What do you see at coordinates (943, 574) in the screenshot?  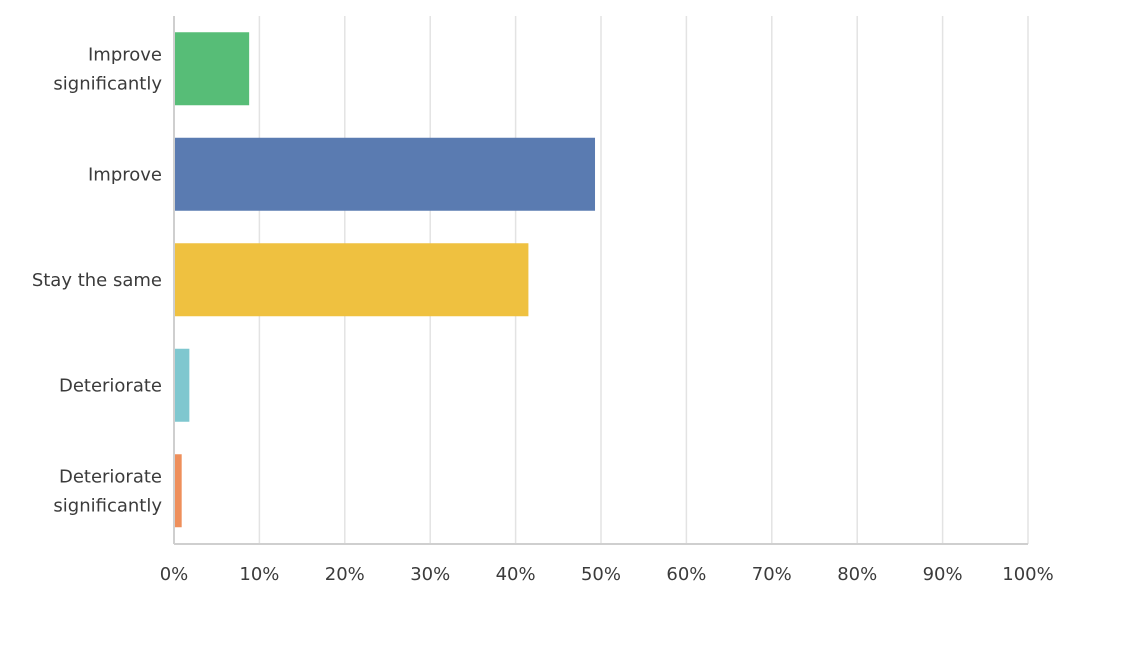 I see `x-tick-label: 90%` at bounding box center [943, 574].